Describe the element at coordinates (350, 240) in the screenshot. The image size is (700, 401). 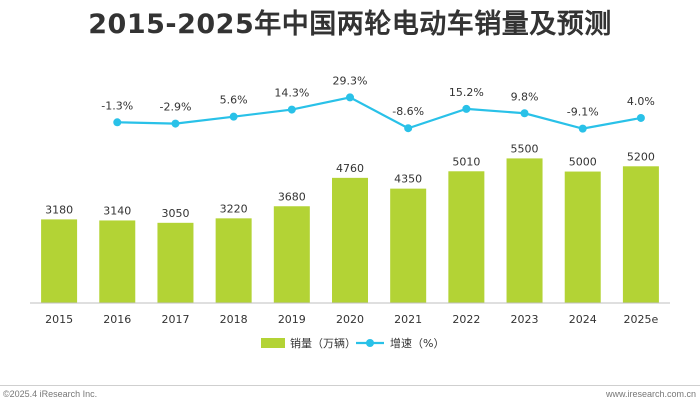
I see `bar-2020` at that location.